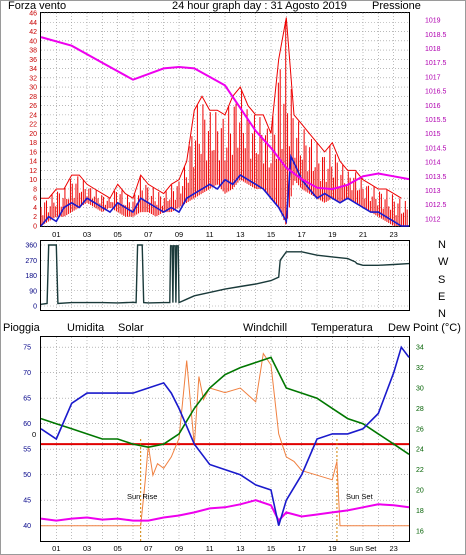 The height and width of the screenshot is (555, 466). Describe the element at coordinates (259, 6) in the screenshot. I see `graph-title: 24 hour graph day : 31 Agosto 2019` at that location.